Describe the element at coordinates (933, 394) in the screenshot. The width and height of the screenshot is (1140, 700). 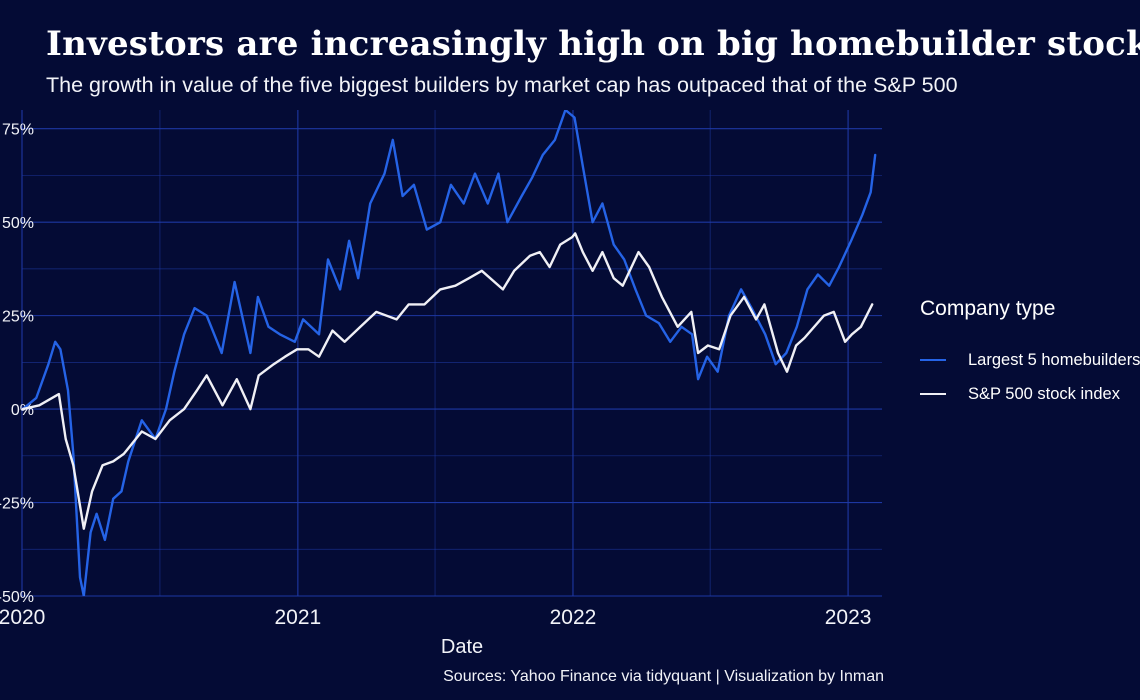
I see `legend-key-sp500` at that location.